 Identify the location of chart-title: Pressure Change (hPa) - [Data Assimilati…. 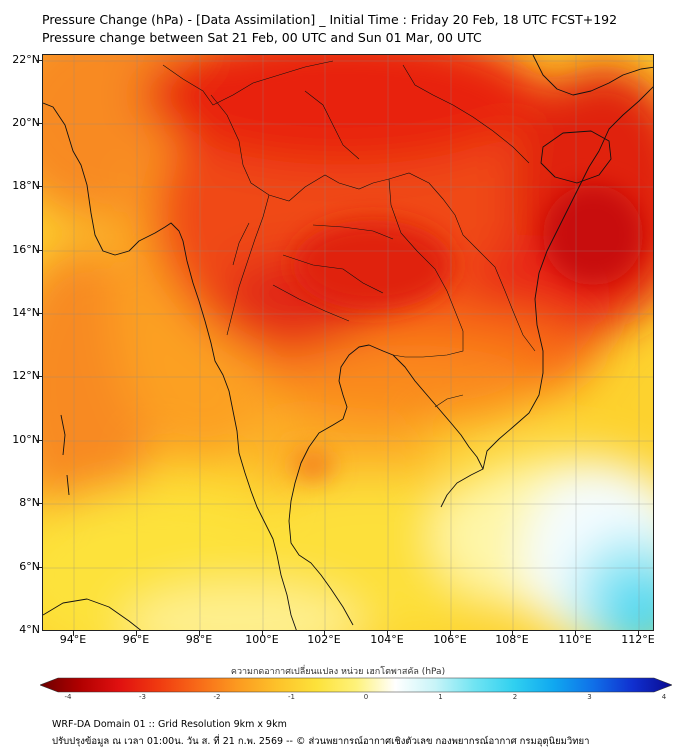
(330, 19).